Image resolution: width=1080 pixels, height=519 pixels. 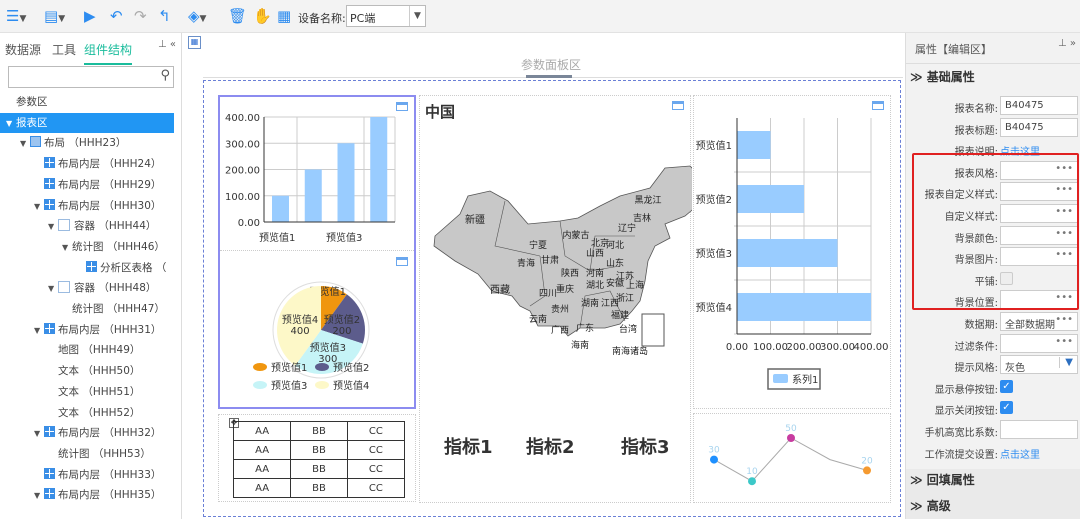 I want to click on save-icon: ▤▼, so click(x=55, y=16).